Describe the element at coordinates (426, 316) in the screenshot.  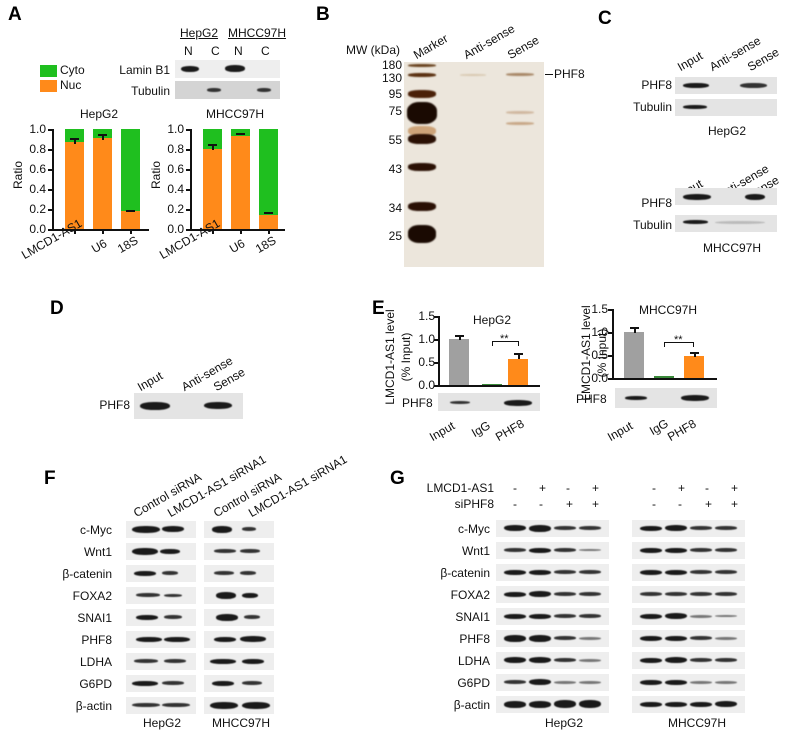
I see `y-tick-label: 1.5` at that location.